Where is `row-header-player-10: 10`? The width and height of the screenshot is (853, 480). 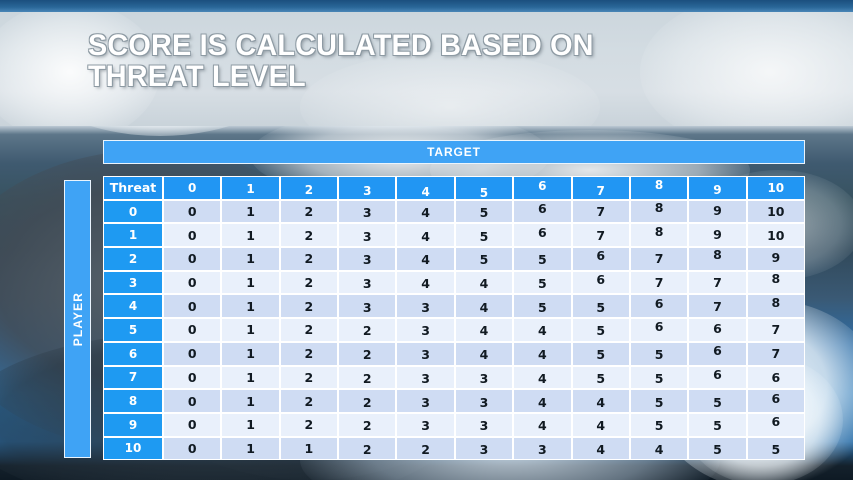
row-header-player-10: 10 is located at coordinates (133, 448).